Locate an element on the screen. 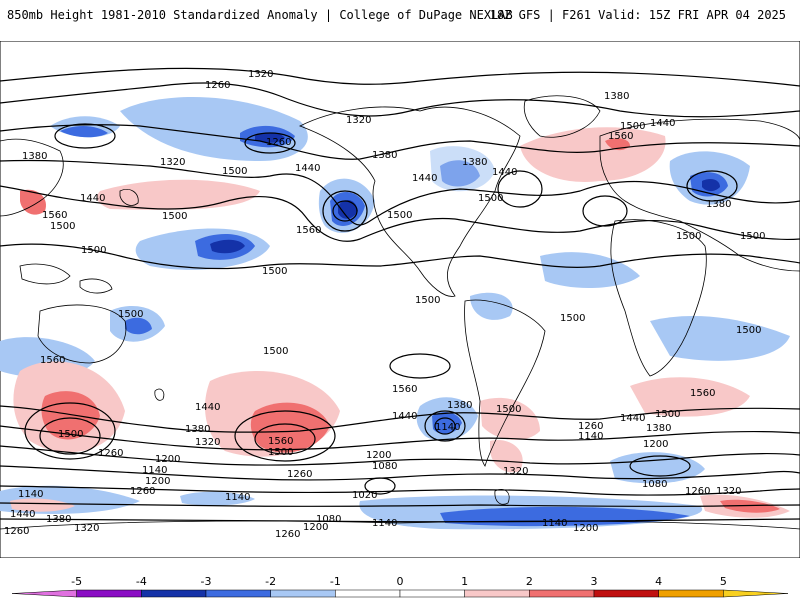  colorbar-tick-label: 5 is located at coordinates (723, 581).